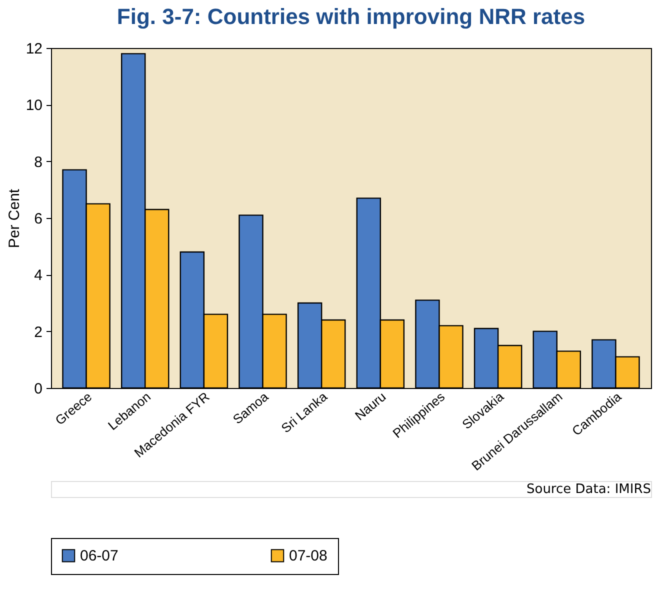 This screenshot has height=599, width=664. I want to click on chart-title: Fig. 3-7: Countries with improving NRR rates, so click(351, 16).